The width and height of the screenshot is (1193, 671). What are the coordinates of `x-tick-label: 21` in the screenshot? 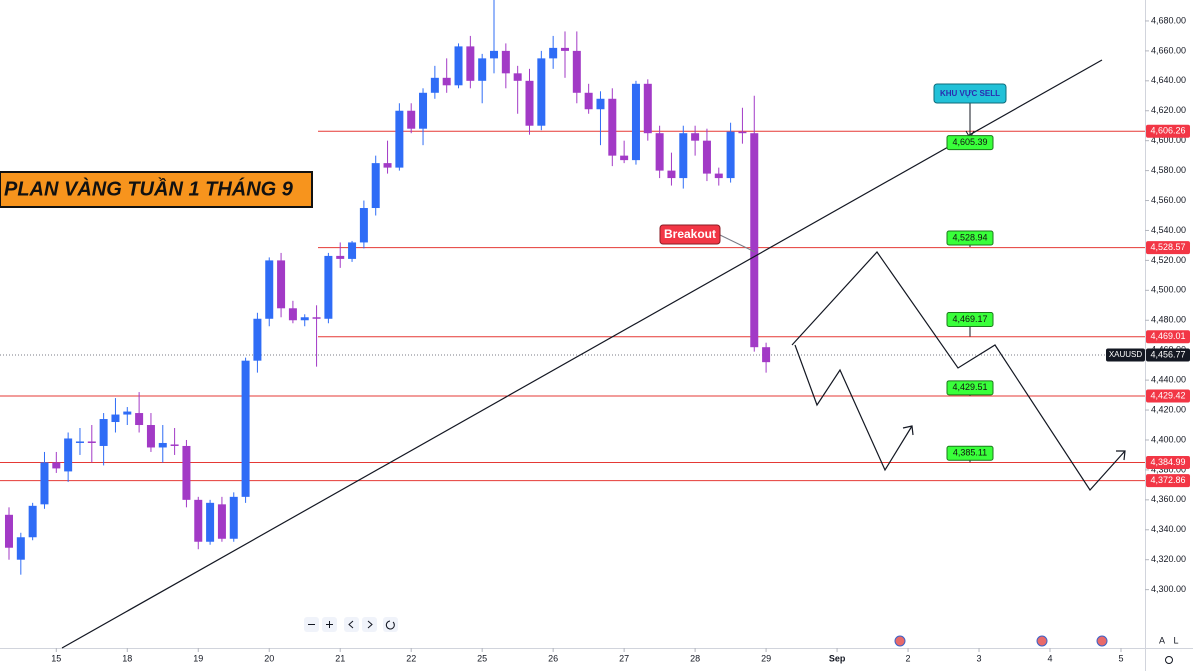 It's located at (340, 658).